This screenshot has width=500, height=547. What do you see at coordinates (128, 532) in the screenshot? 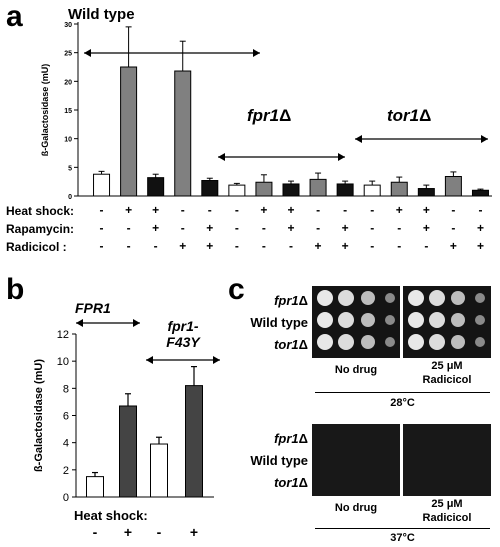
I see `cond-b-2: +` at bounding box center [128, 532].